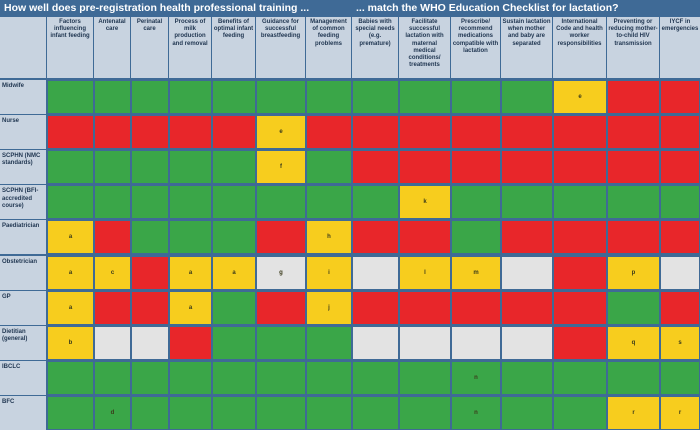 The image size is (700, 430). Describe the element at coordinates (425, 202) in the screenshot. I see `heatmap-cell: k` at that location.